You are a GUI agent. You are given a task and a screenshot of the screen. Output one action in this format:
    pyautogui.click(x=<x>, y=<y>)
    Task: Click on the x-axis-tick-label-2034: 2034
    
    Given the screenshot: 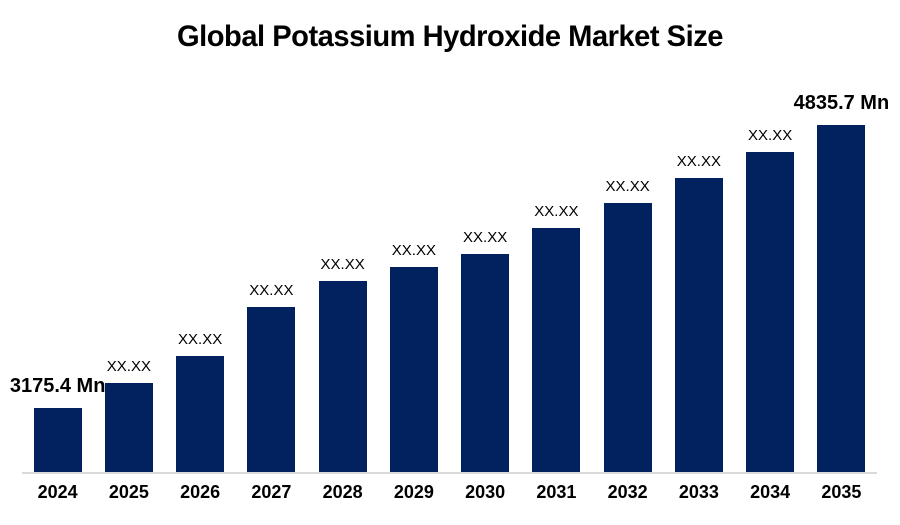 What is the action you would take?
    pyautogui.click(x=770, y=492)
    